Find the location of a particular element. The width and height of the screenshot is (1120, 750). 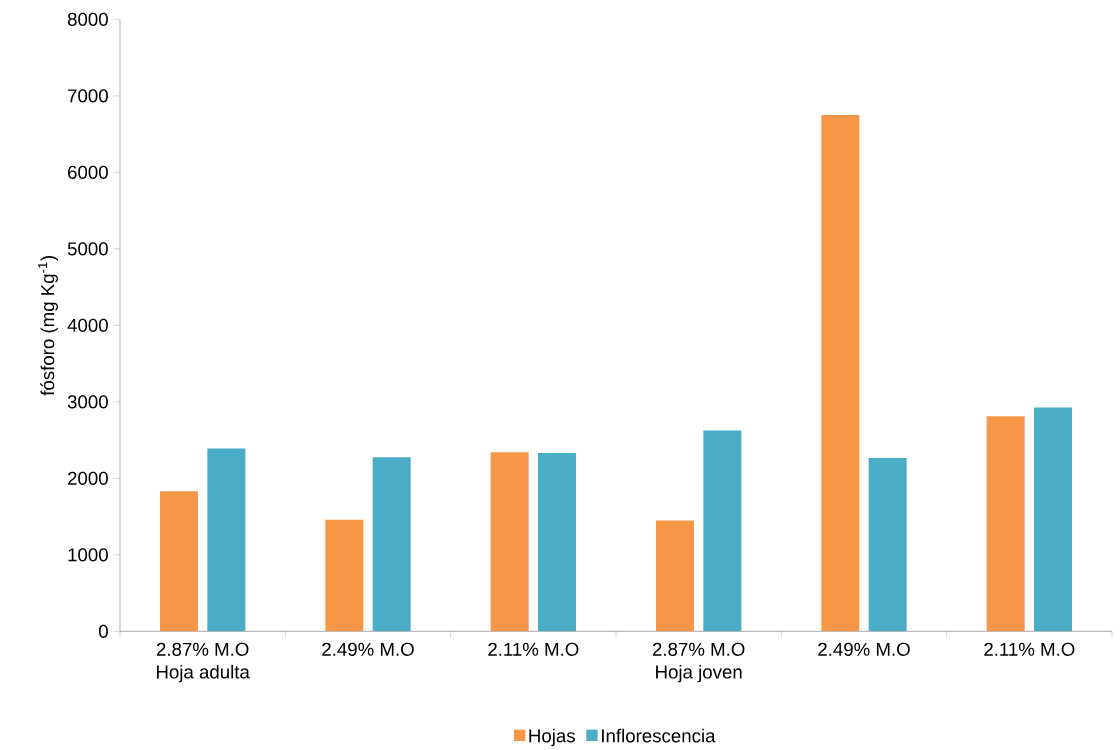

y-axis-title: fósforo (mg Kg$^{-1}$) is located at coordinates (48, 326).